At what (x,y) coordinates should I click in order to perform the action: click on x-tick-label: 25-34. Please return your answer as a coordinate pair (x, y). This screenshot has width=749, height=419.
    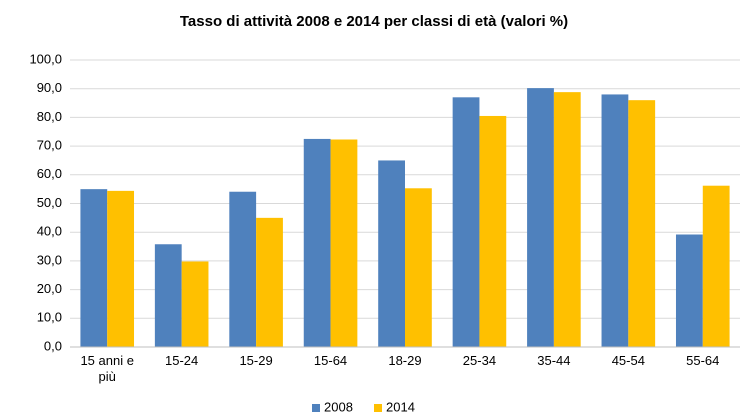
    Looking at the image, I should click on (479, 360).